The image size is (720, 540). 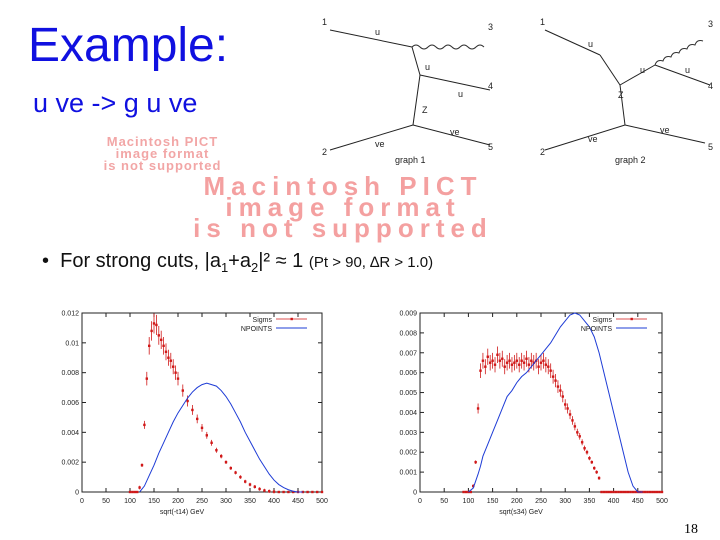 I want to click on graph1-label-u1: u, so click(x=377, y=32).